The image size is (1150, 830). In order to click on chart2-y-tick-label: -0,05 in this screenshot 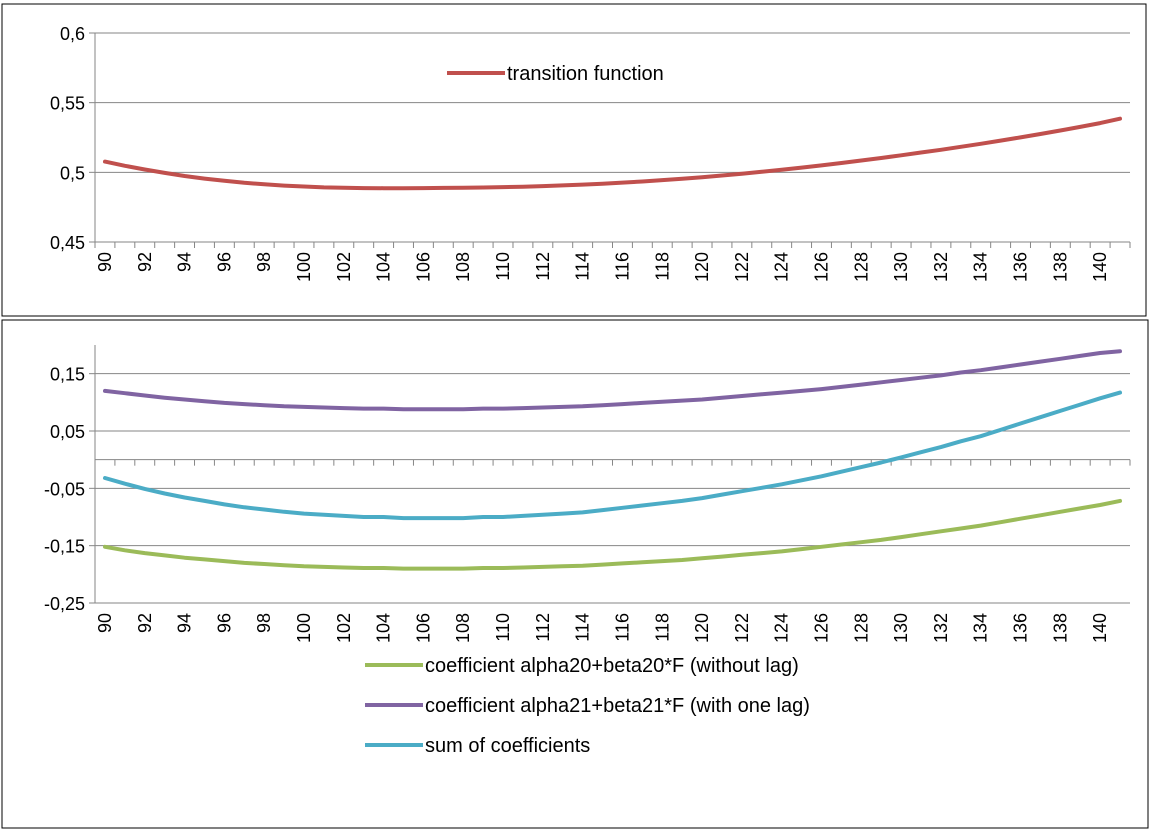, I will do `click(64, 489)`.